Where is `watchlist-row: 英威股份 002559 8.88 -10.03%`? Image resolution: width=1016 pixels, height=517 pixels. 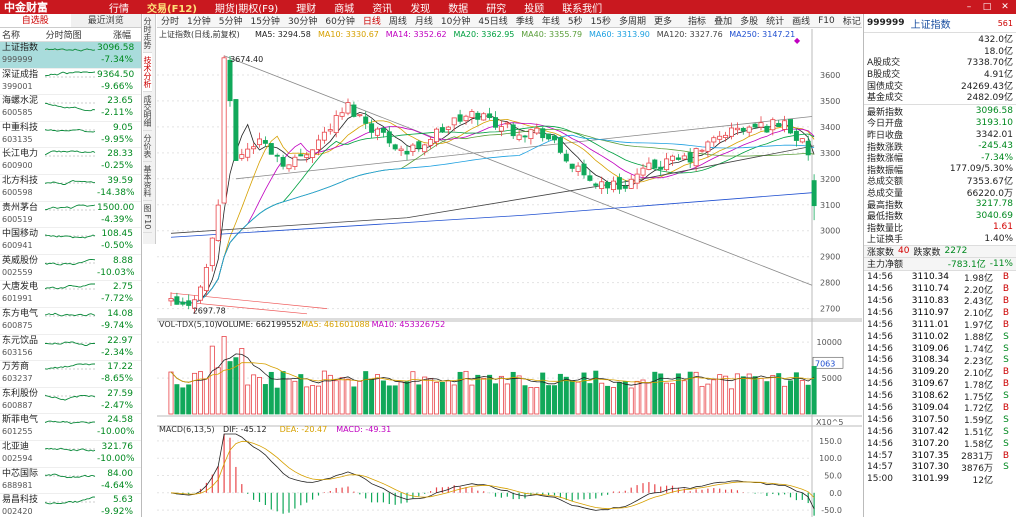
watchlist-row: 英威股份 002559 8.88 -10.03% is located at coordinates (70, 268).